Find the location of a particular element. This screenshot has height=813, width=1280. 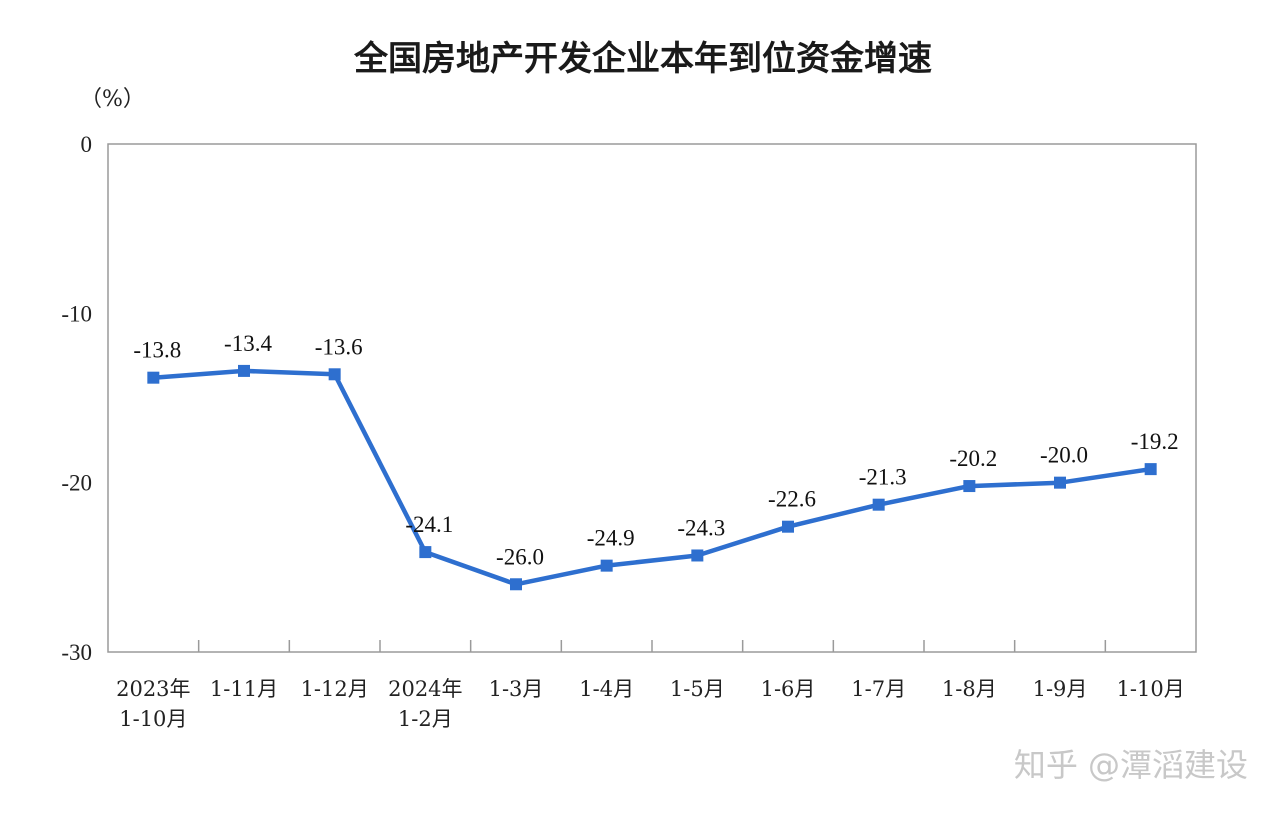

data-label: -24.1 is located at coordinates (429, 524).